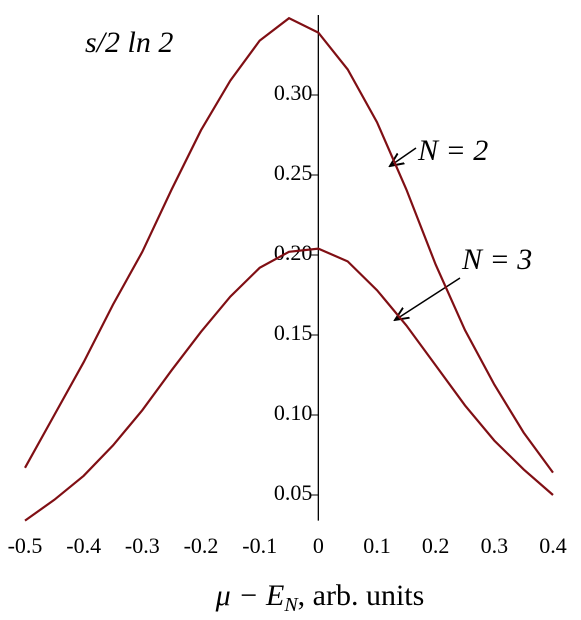 The width and height of the screenshot is (581, 620). What do you see at coordinates (428, 298) in the screenshot?
I see `annotation-arrow` at bounding box center [428, 298].